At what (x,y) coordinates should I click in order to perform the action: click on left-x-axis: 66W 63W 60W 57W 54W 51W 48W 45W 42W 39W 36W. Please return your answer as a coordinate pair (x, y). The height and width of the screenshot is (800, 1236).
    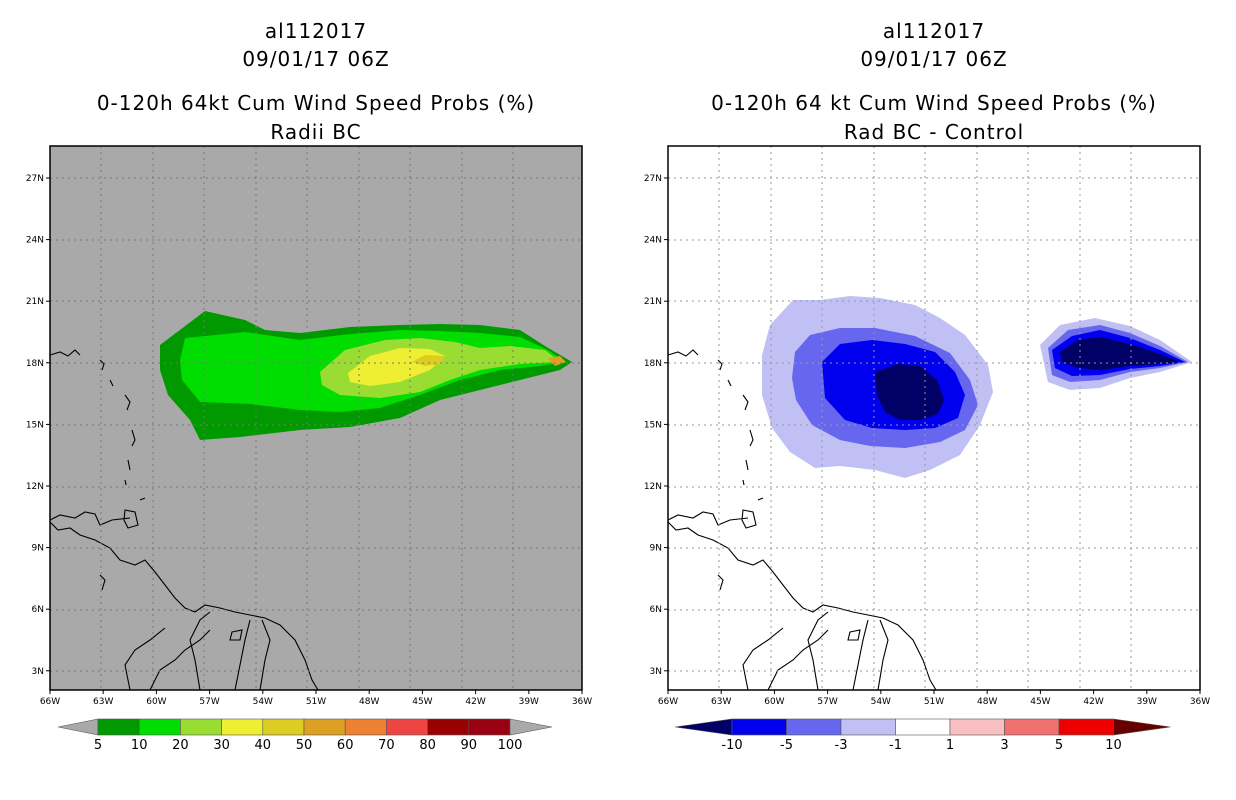
    Looking at the image, I should click on (316, 698).